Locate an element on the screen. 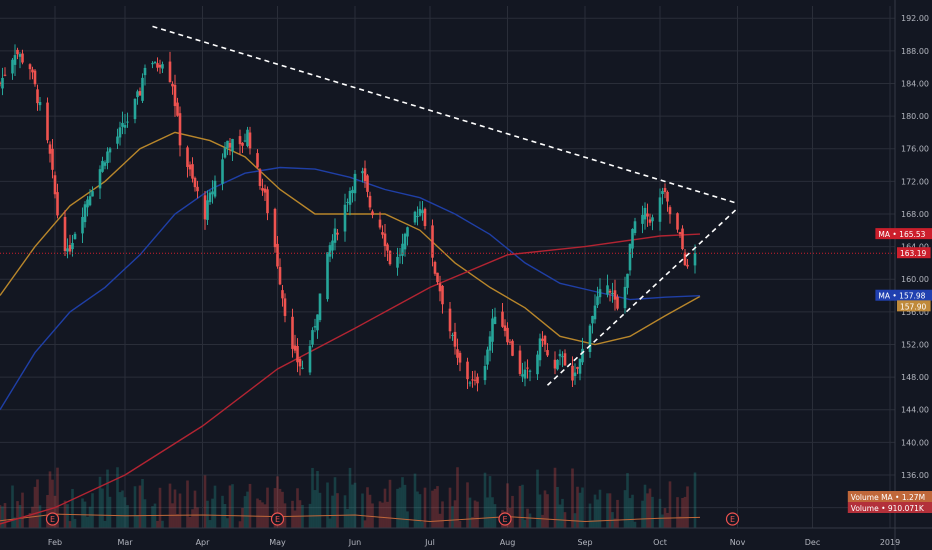 This screenshot has height=550, width=932. volume-ma is located at coordinates (350, 518).